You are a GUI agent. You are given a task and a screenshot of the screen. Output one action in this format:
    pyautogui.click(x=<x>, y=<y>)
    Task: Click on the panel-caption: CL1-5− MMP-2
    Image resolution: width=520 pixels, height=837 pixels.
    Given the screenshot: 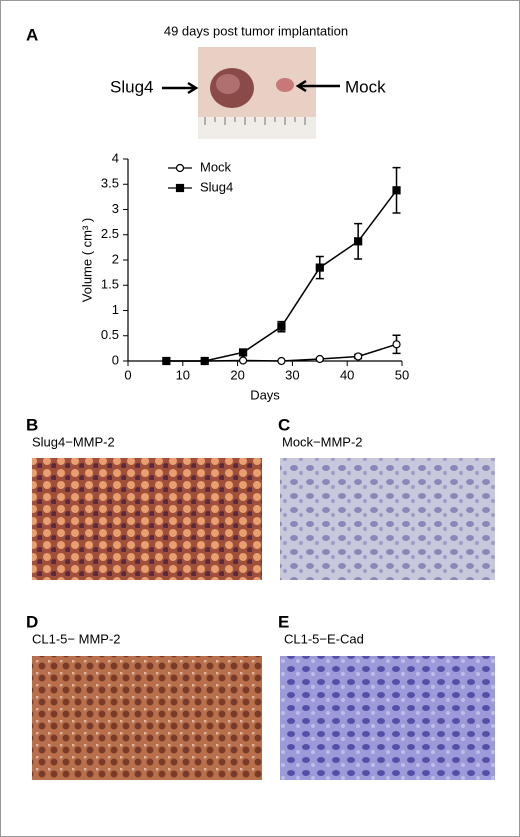 What is the action you would take?
    pyautogui.click(x=76, y=638)
    